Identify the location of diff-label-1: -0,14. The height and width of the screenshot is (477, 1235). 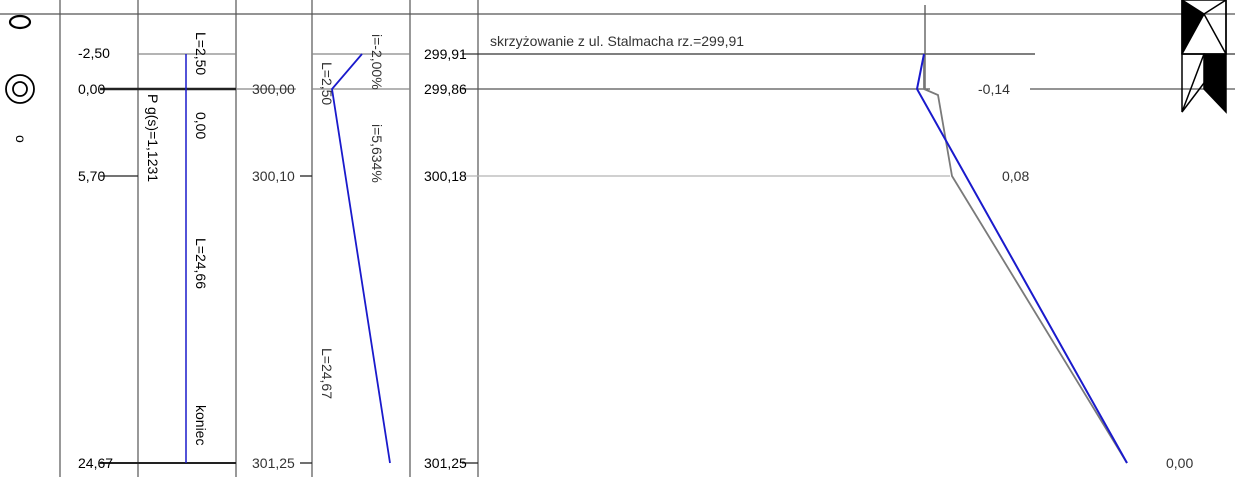
(994, 89).